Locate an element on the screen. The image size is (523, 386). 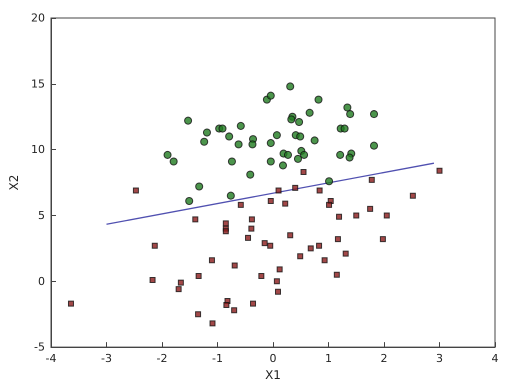
x-tick-label: 1 is located at coordinates (328, 359).